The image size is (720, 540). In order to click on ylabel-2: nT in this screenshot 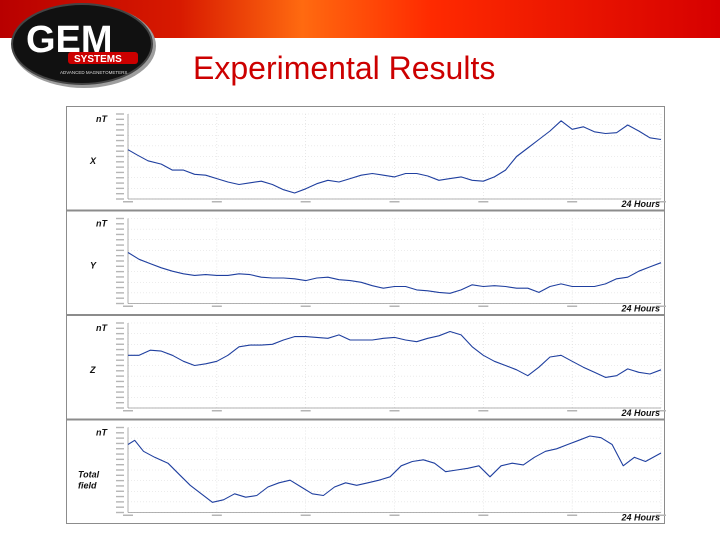, I will do `click(102, 328)`.